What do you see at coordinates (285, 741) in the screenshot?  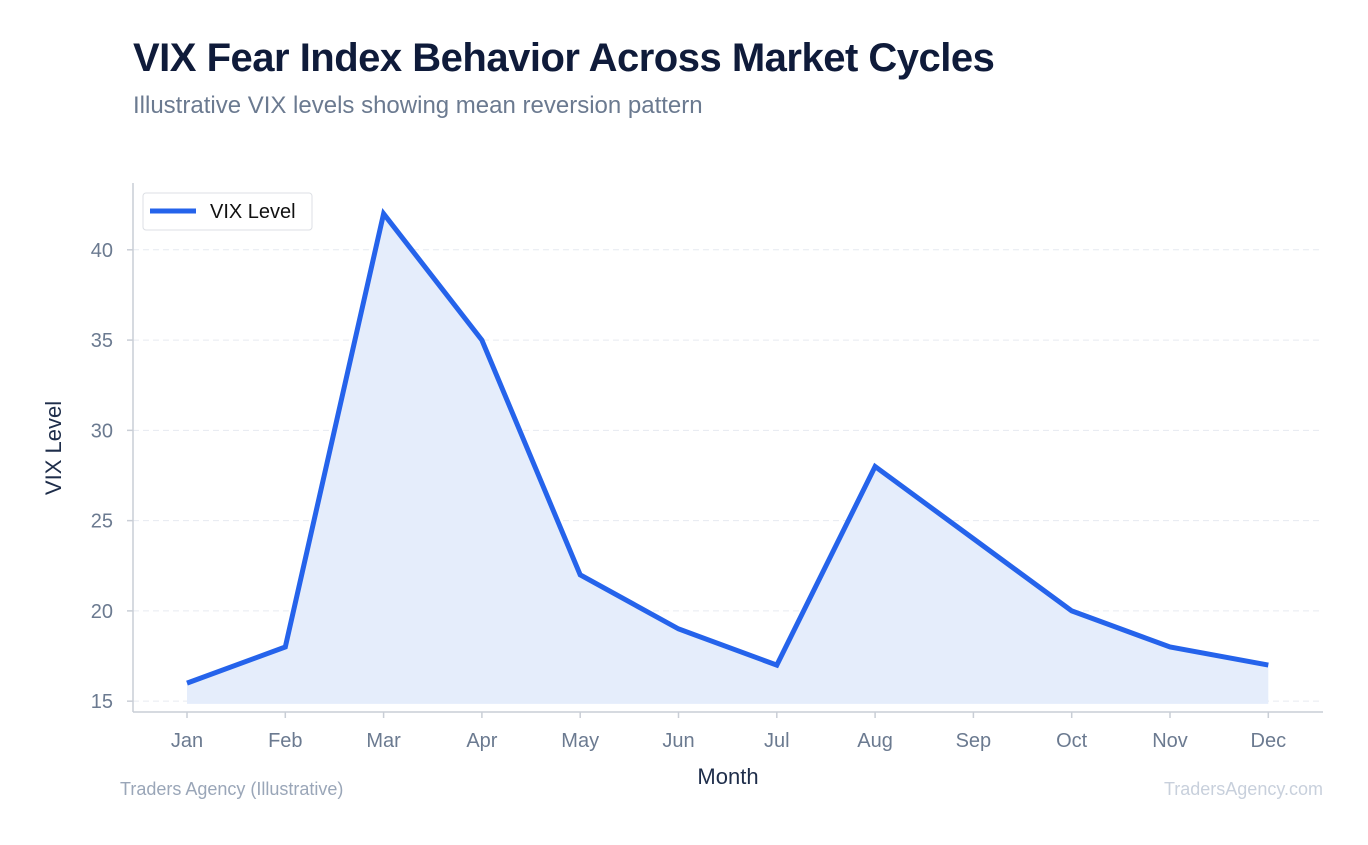 I see `x-tick-label: Feb` at bounding box center [285, 741].